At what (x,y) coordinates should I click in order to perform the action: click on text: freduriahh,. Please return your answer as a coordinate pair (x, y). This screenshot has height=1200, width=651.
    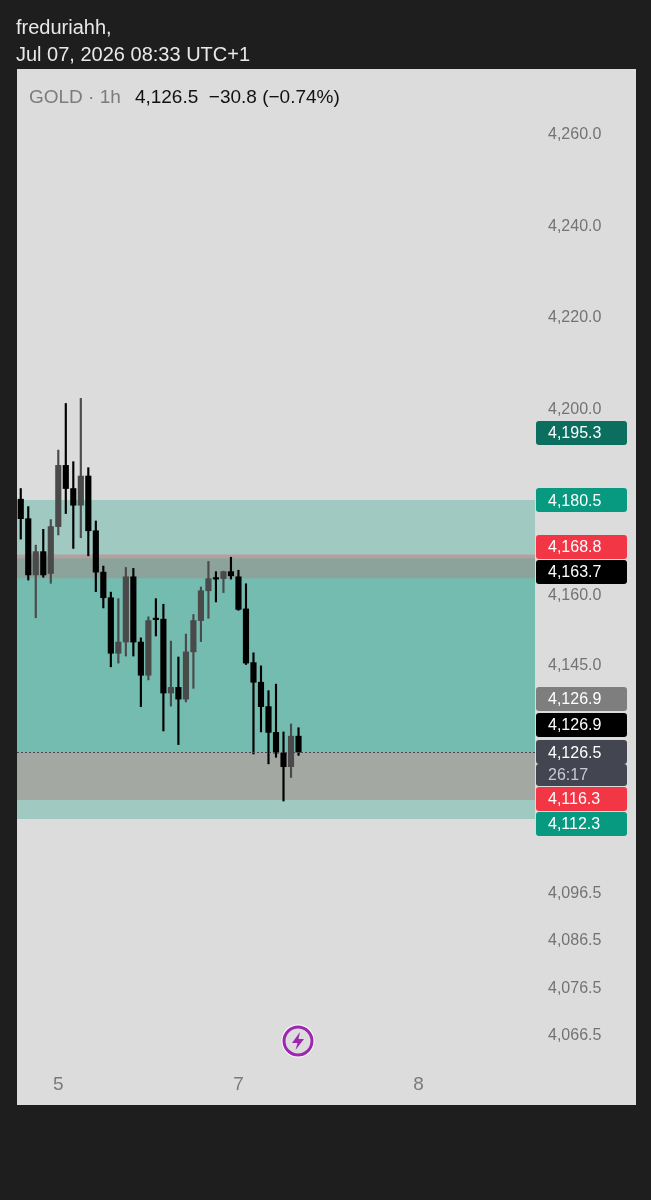
    Looking at the image, I should click on (64, 27).